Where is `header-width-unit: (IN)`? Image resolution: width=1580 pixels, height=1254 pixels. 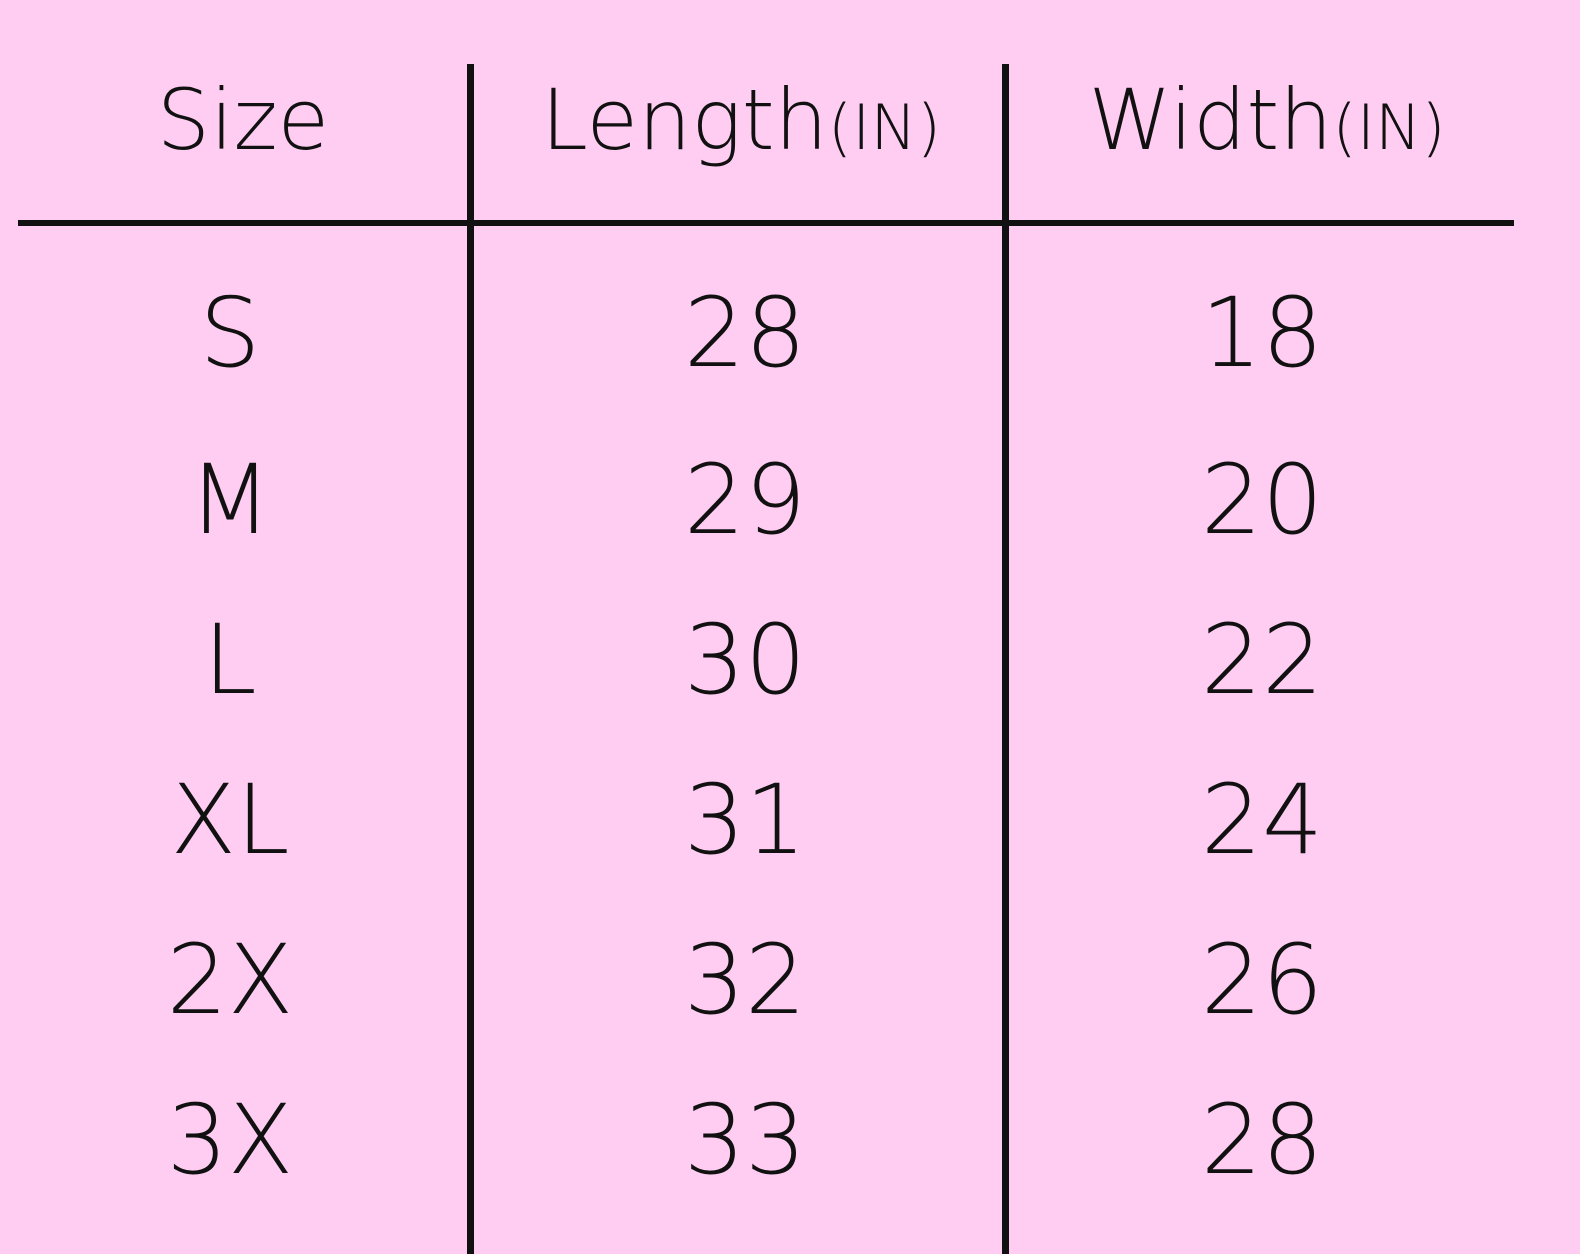 header-width-unit: (IN) is located at coordinates (1389, 127).